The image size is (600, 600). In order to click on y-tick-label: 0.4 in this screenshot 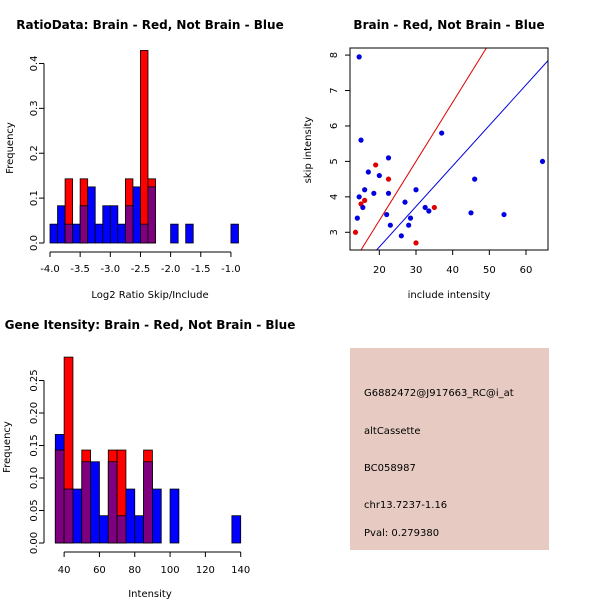, I will do `click(34, 64)`.